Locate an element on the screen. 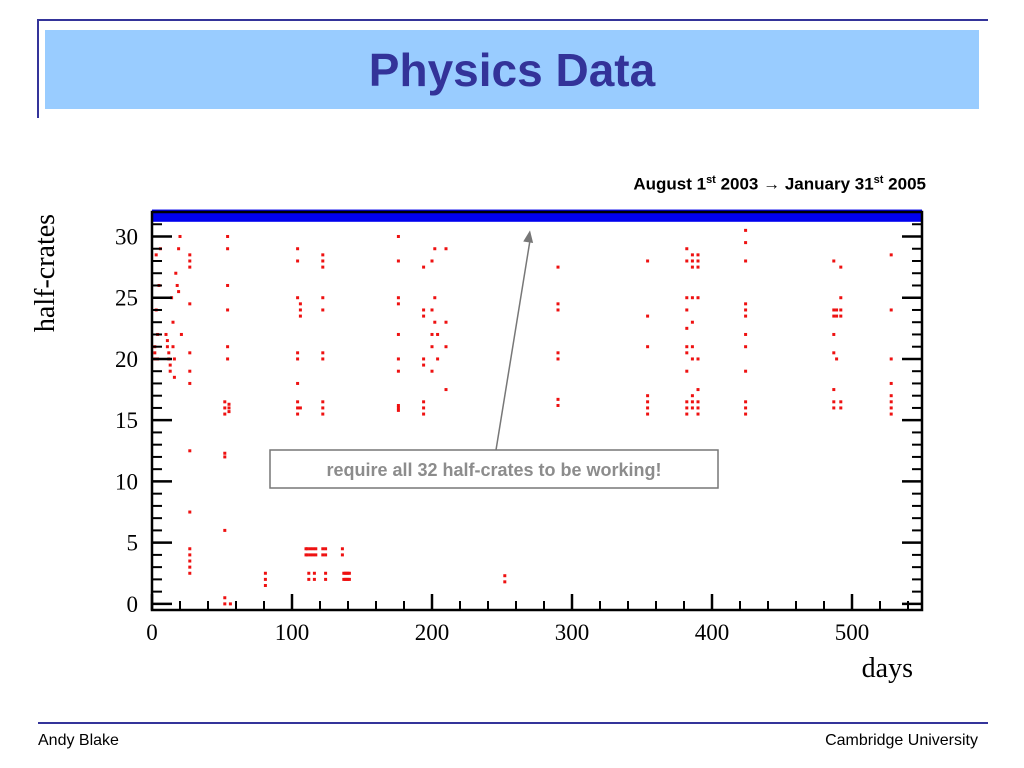  date-range-caption: August 1st 2003 → January 31st 2005 is located at coordinates (779, 184).